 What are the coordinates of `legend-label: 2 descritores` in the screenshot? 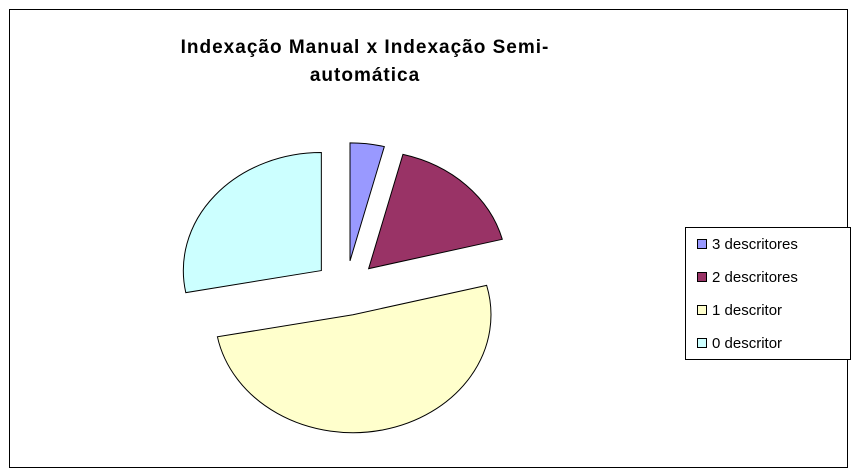 It's located at (755, 277).